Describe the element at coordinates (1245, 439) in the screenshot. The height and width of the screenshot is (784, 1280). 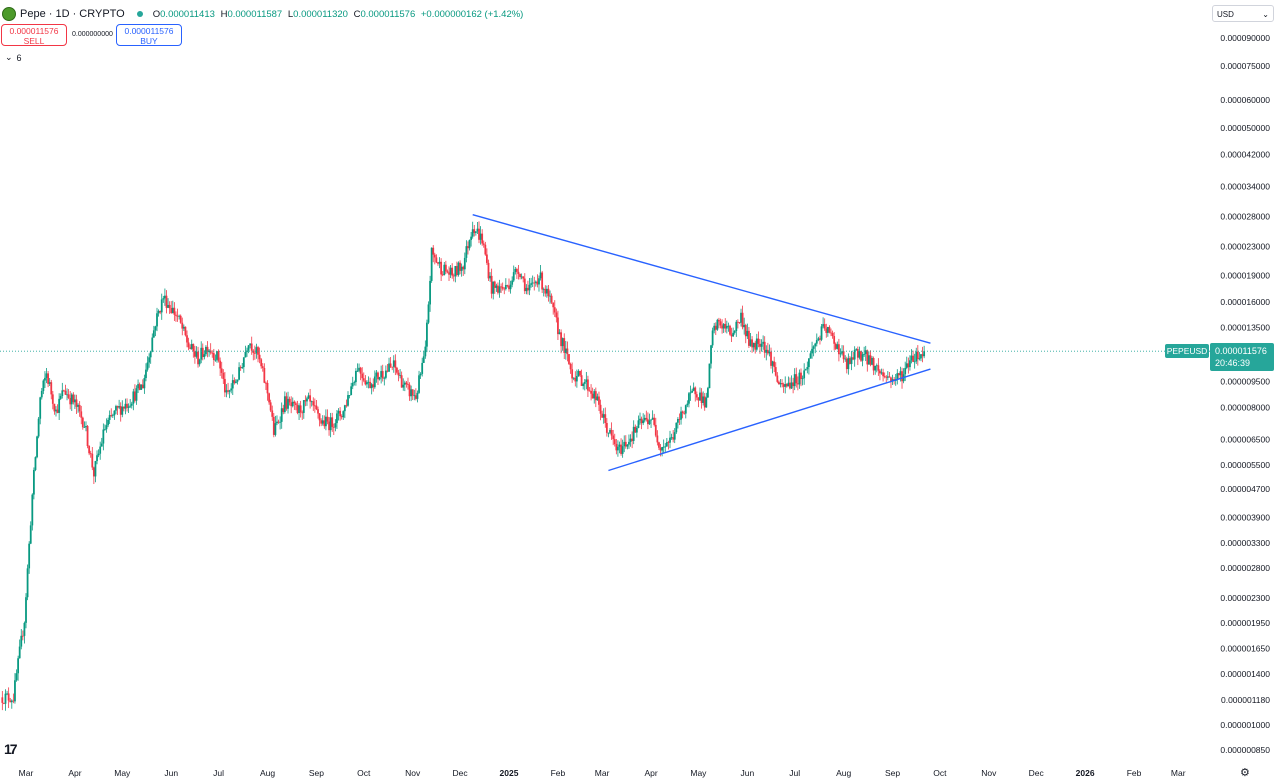
I see `price-tick-label: 0.000006500` at that location.